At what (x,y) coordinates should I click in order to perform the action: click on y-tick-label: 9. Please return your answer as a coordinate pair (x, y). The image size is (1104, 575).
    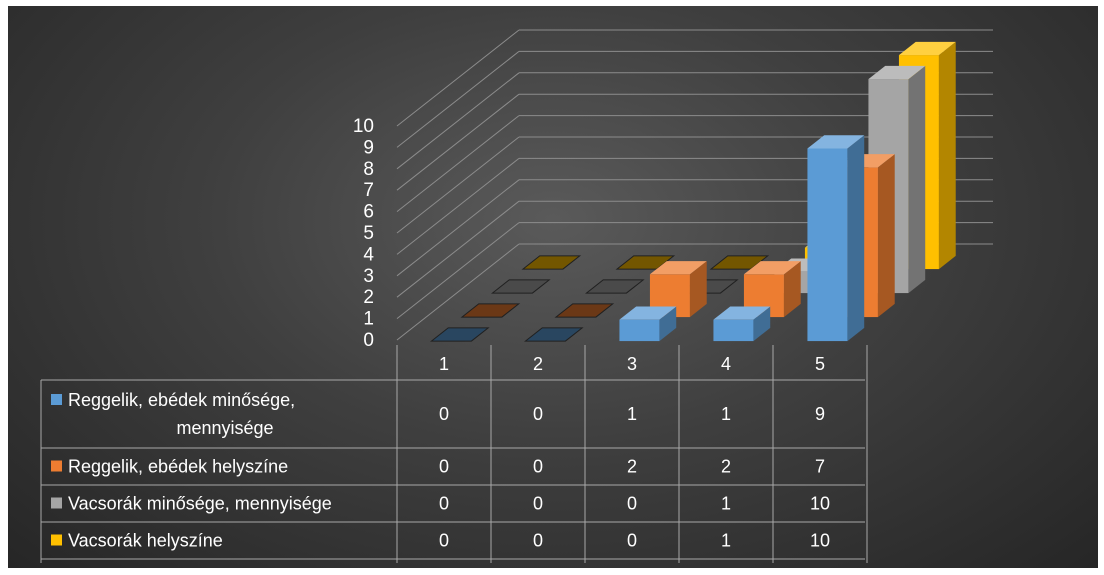
    Looking at the image, I should click on (368, 147).